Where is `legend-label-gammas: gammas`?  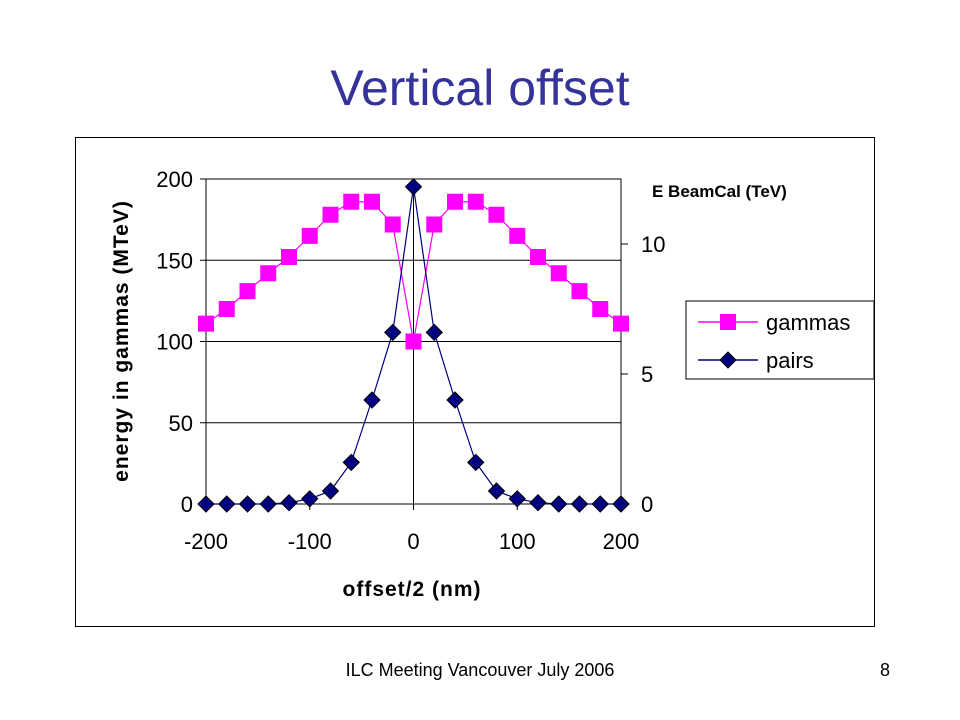
legend-label-gammas: gammas is located at coordinates (808, 322).